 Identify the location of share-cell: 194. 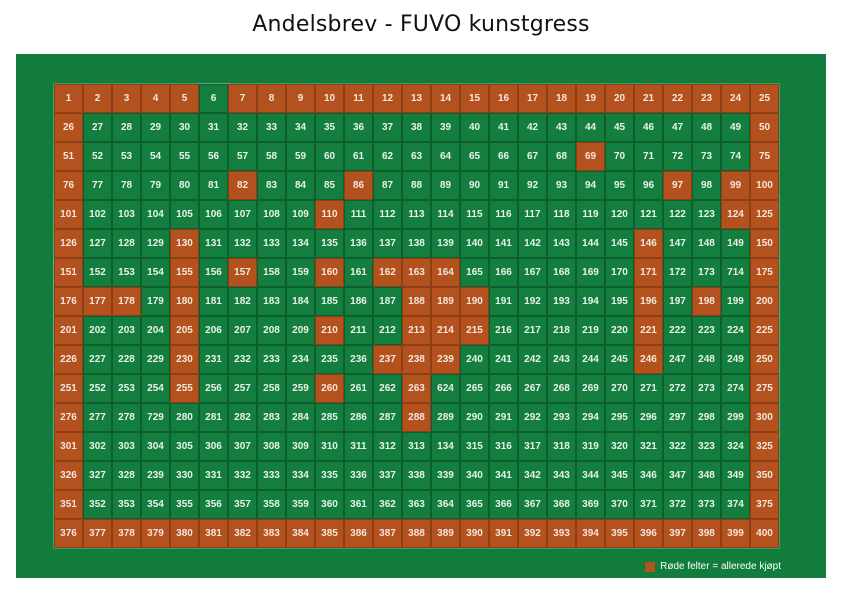
(590, 301).